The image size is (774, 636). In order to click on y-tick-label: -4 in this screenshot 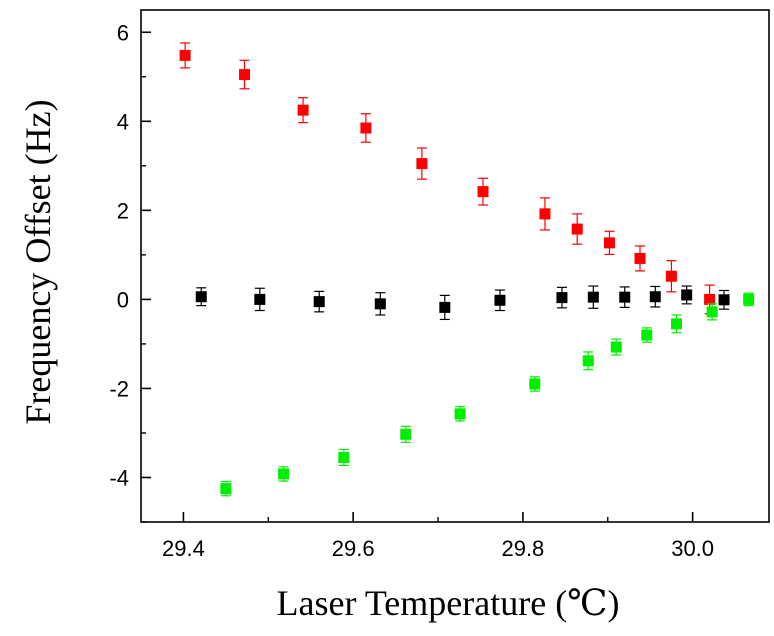, I will do `click(119, 477)`.